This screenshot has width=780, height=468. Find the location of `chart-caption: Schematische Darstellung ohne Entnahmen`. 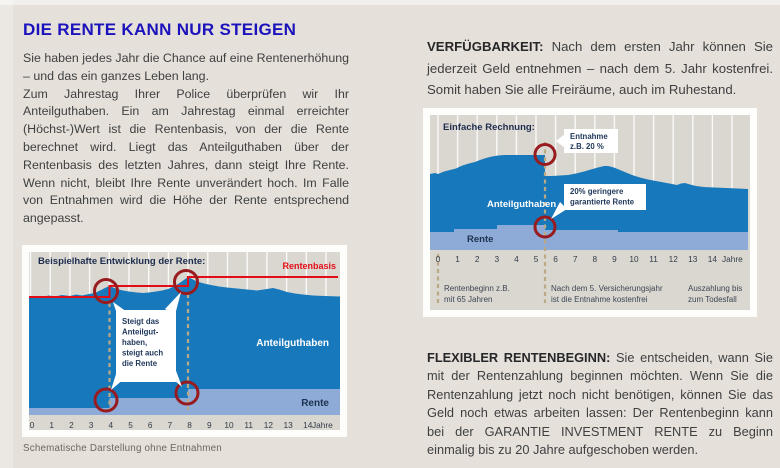

chart-caption: Schematische Darstellung ohne Entnahmen is located at coordinates (122, 448).